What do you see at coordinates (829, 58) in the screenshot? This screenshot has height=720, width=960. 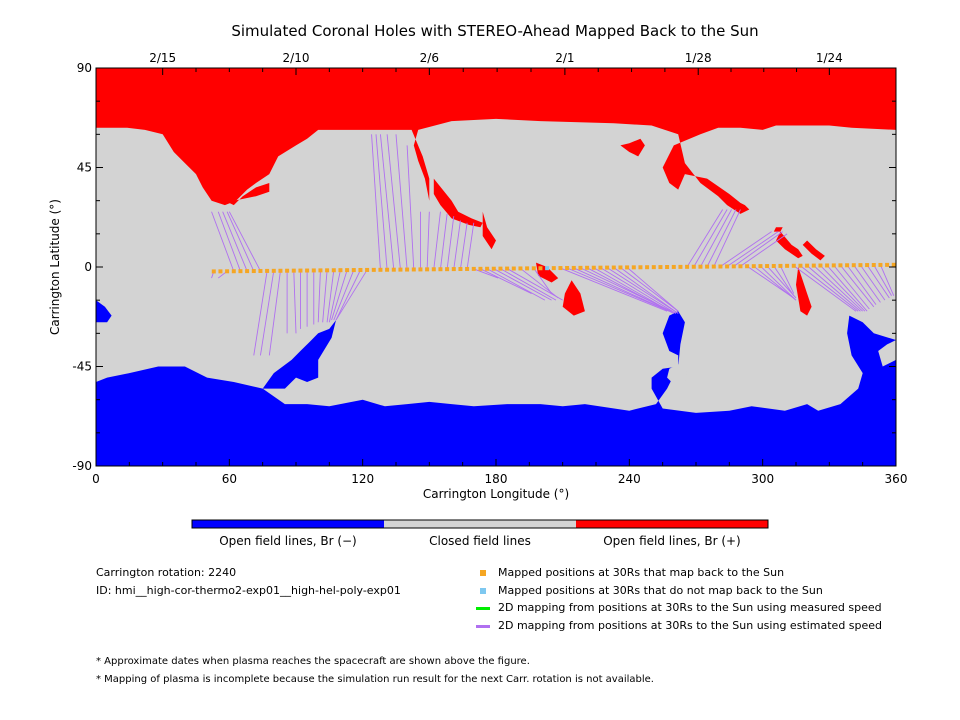 I see `date-tick-label: 1/24` at bounding box center [829, 58].